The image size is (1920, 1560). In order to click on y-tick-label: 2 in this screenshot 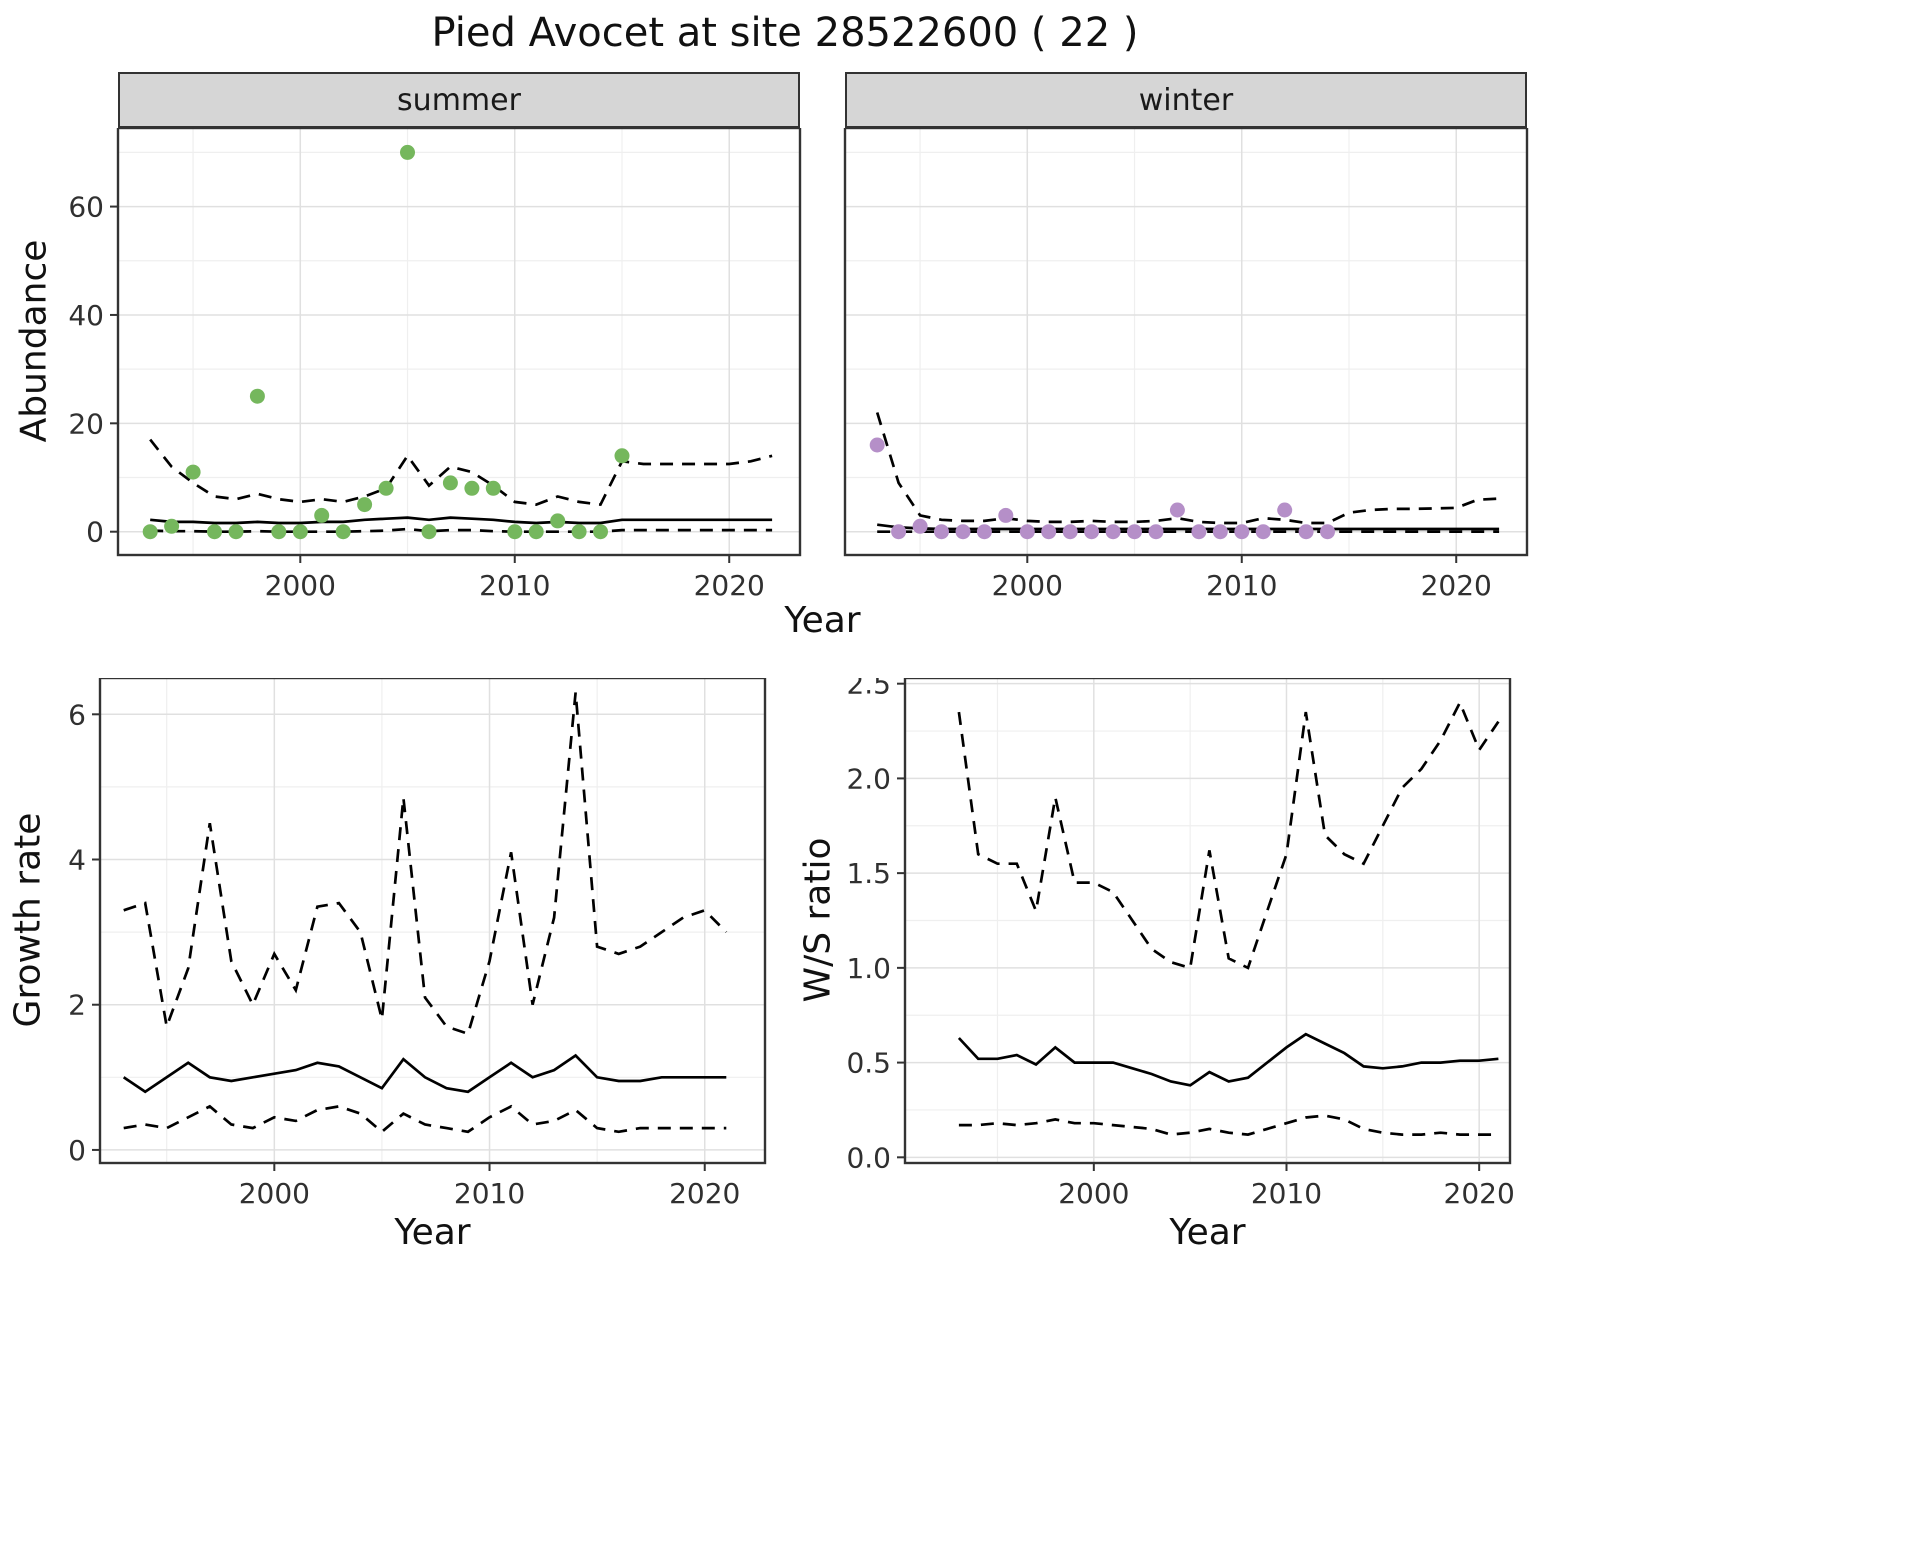, I will do `click(77, 1005)`.